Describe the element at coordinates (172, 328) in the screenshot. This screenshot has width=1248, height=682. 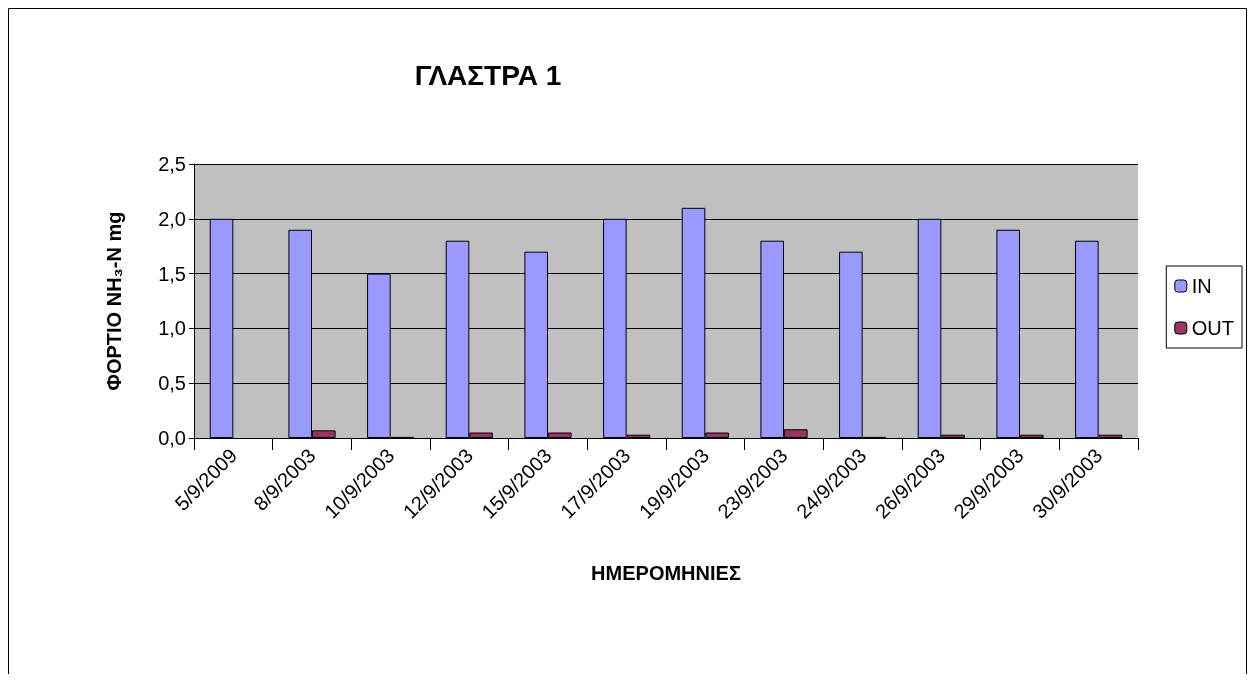
I see `y-tick-label: 1,0` at that location.